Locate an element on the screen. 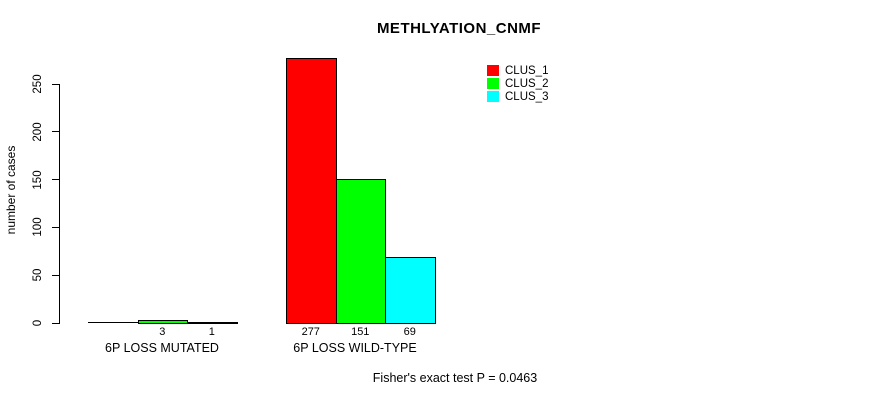 The image size is (890, 400). y-tick-label: 200 is located at coordinates (38, 132).